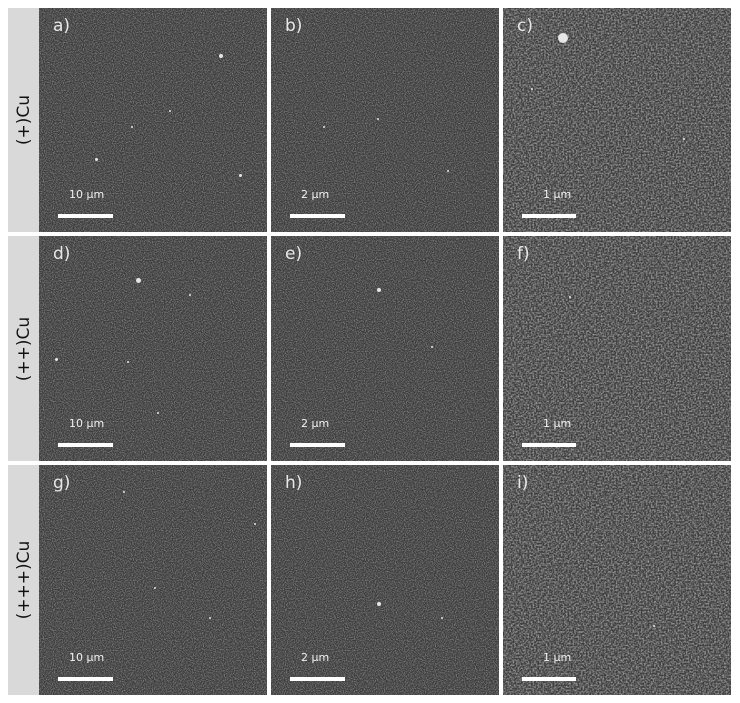 The image size is (740, 703). Describe the element at coordinates (62, 254) in the screenshot. I see `panel-label: d)` at that location.